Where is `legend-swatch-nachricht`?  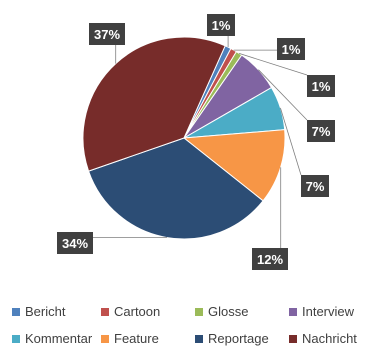
legend-swatch-nachricht is located at coordinates (293, 338).